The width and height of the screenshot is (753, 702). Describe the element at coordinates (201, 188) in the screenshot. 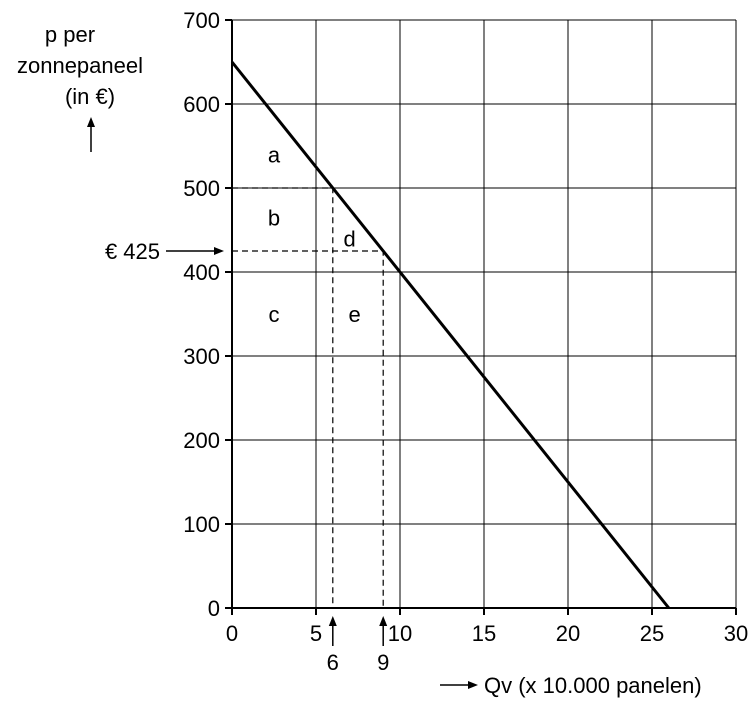

I see `y-tick-label: 500` at that location.